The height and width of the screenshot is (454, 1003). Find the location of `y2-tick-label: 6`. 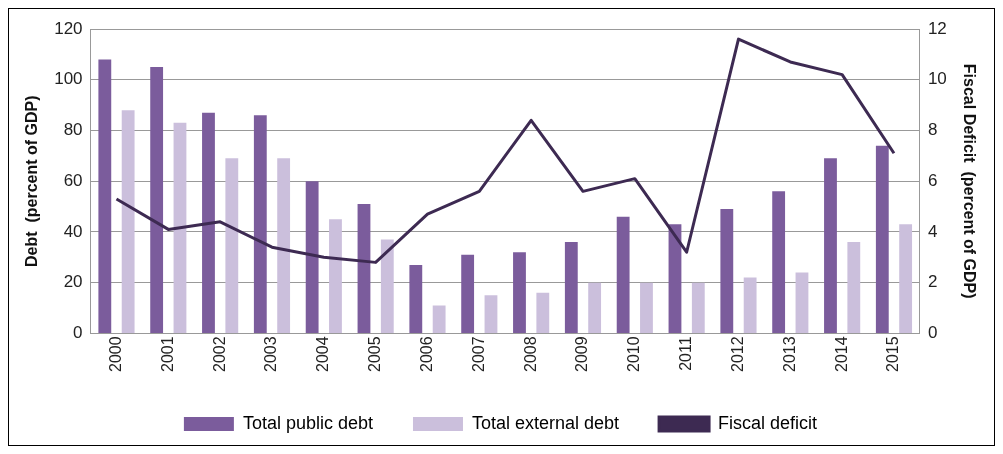

y2-tick-label: 6 is located at coordinates (932, 180).